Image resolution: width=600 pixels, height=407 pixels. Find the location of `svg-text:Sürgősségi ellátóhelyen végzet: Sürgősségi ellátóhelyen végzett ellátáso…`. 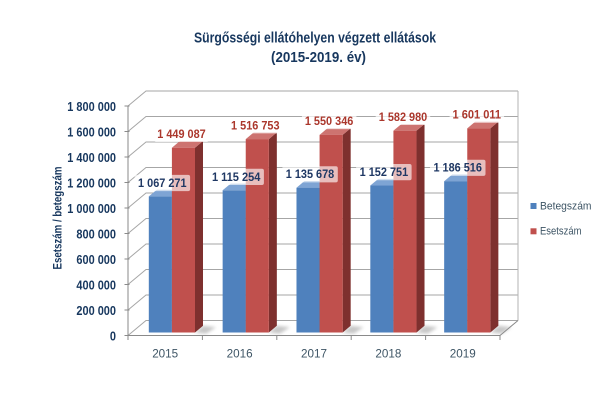

svg-text:Sürgősségi ellátóhelyen végzet: Sürgősségi ellátóhelyen végzett ellátáso… is located at coordinates (315, 38).